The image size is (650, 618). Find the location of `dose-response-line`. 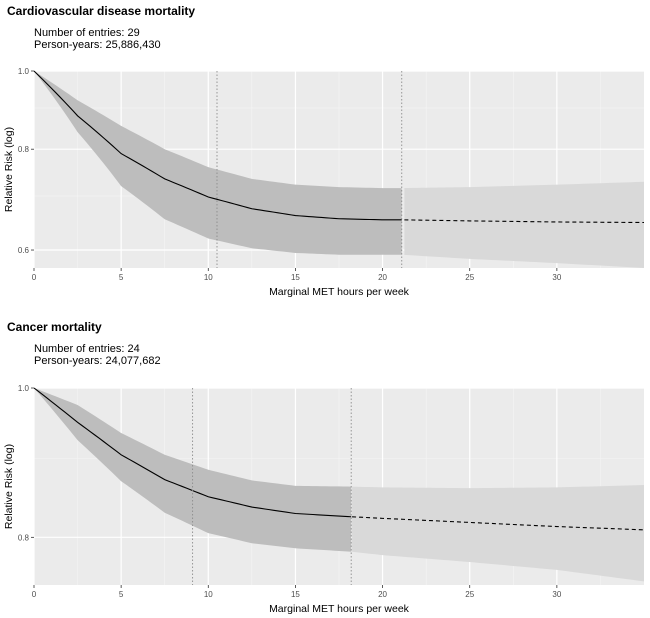

dose-response-line is located at coordinates (217, 145).